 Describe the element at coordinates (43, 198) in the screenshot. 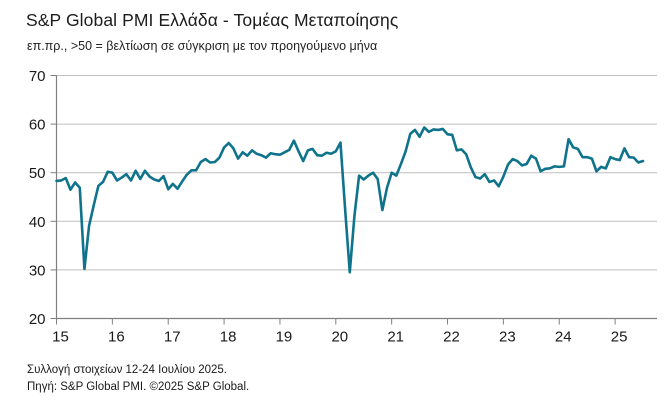

I see `y-axis-ticks-group: 20 30 40 50 60 70` at that location.